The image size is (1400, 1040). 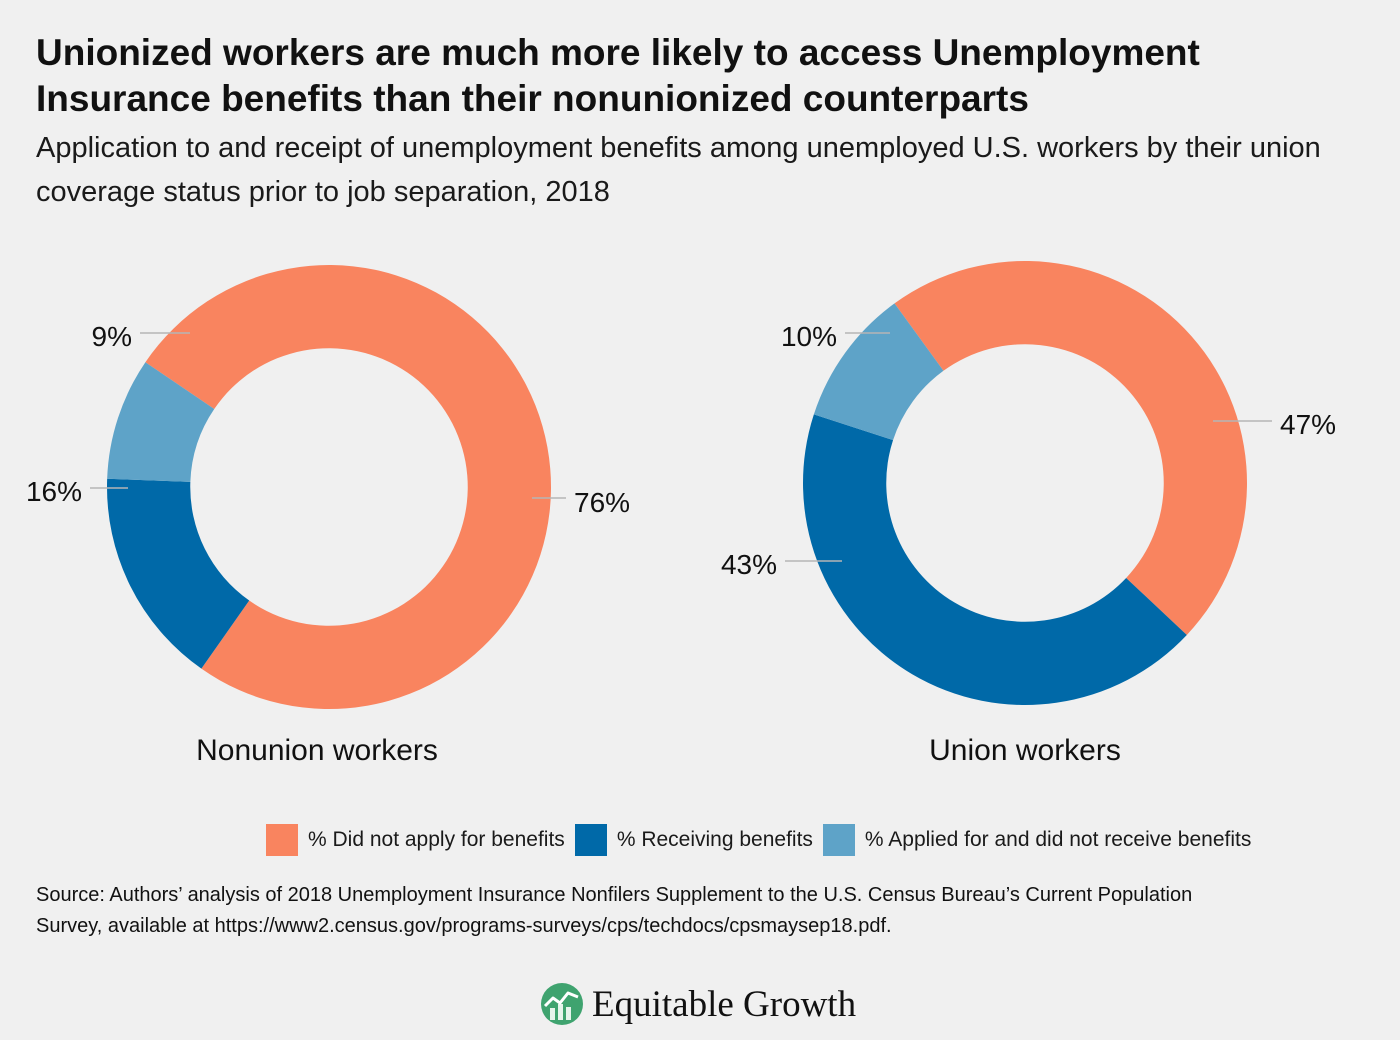 What do you see at coordinates (54, 491) in the screenshot?
I see `nonunion-data-label-receiving: 16%` at bounding box center [54, 491].